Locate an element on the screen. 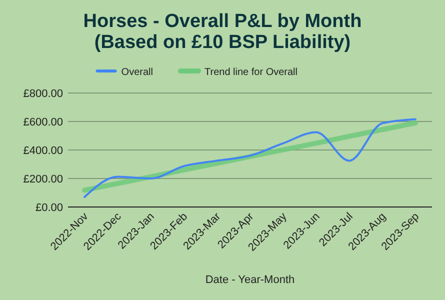 This screenshot has width=445, height=300. chart-title: Horses - Overall P&L by Month (Based on £10 BSP Liability) is located at coordinates (222, 32).